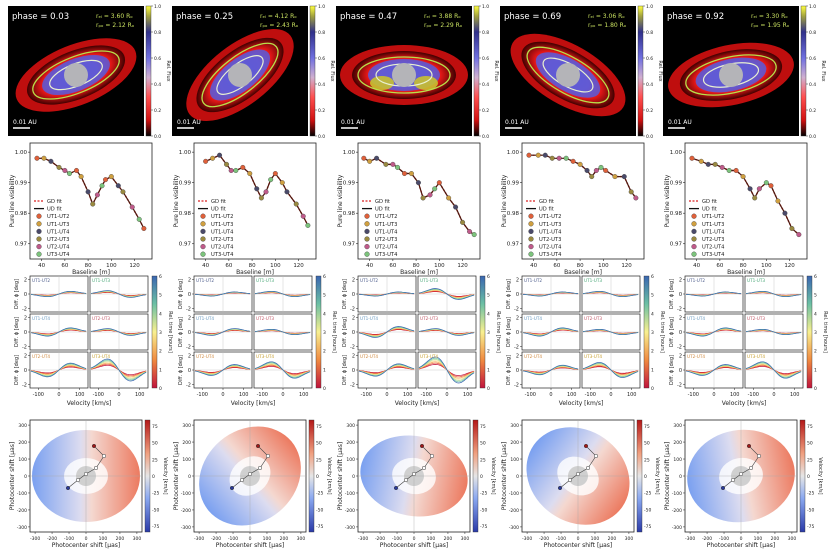 This screenshot has height=551, width=830. I want to click on photocenter-track, so click(250, 467).